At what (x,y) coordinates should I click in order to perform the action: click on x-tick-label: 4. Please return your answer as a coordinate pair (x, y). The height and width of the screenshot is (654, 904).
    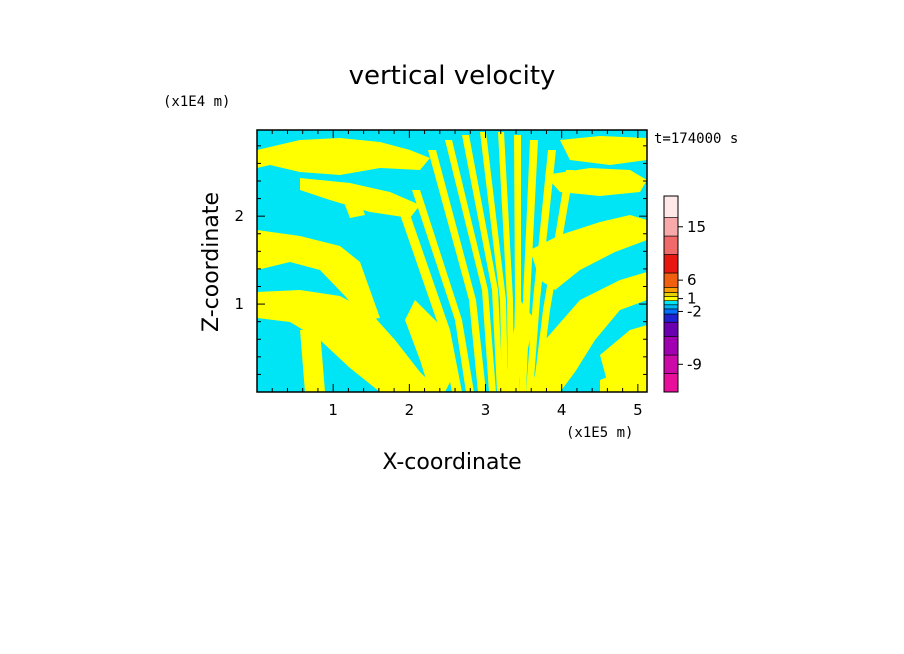
    Looking at the image, I should click on (562, 410).